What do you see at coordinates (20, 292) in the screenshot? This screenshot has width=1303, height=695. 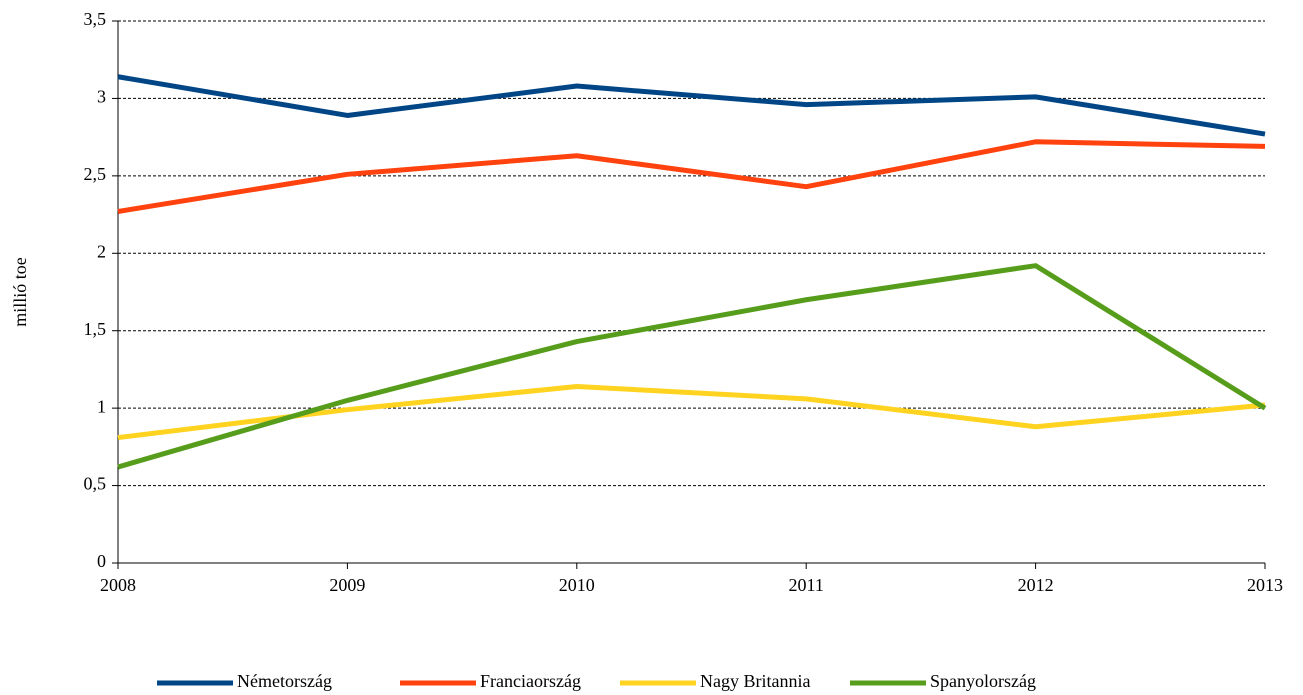 I see `y-axis-label: millió toe` at bounding box center [20, 292].